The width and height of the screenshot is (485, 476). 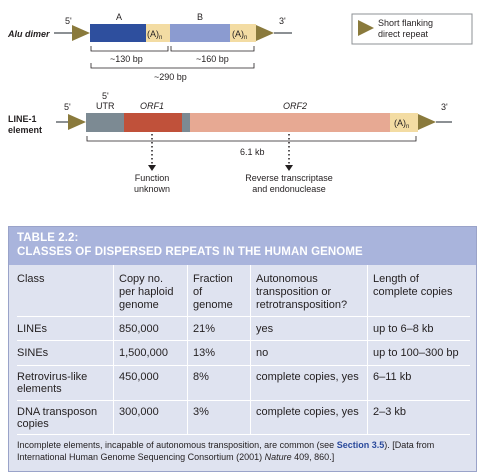 I want to click on alu-segment-b-label: B, so click(x=200, y=17).